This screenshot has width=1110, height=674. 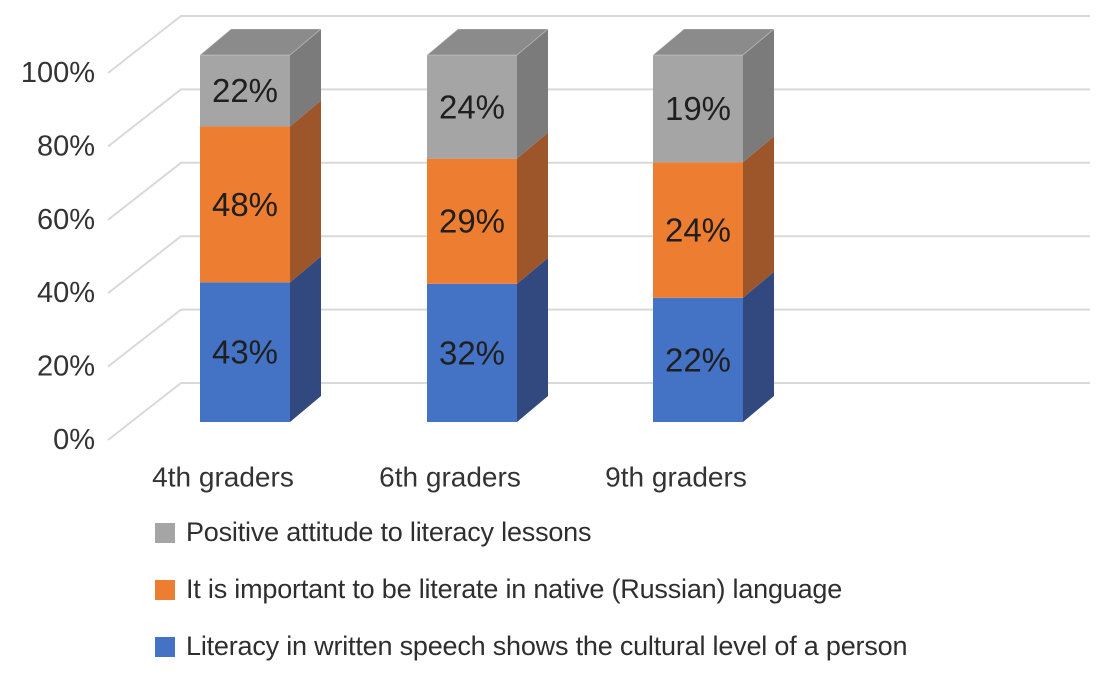 What do you see at coordinates (165, 532) in the screenshot?
I see `legend-swatch-gray` at bounding box center [165, 532].